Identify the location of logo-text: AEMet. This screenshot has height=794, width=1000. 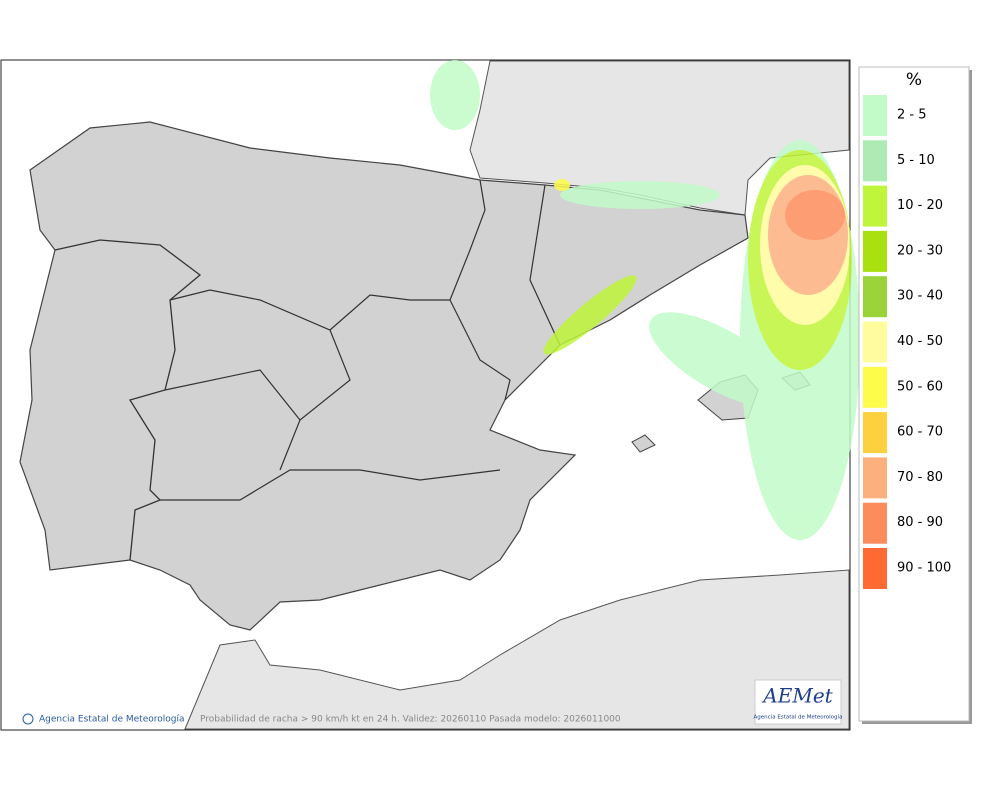
(797, 696).